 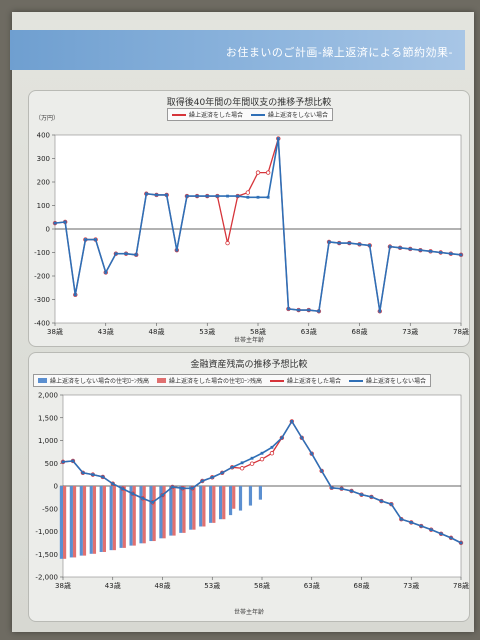 What do you see at coordinates (48, 396) in the screenshot?
I see `y-tick-label: 2,000` at bounding box center [48, 396].